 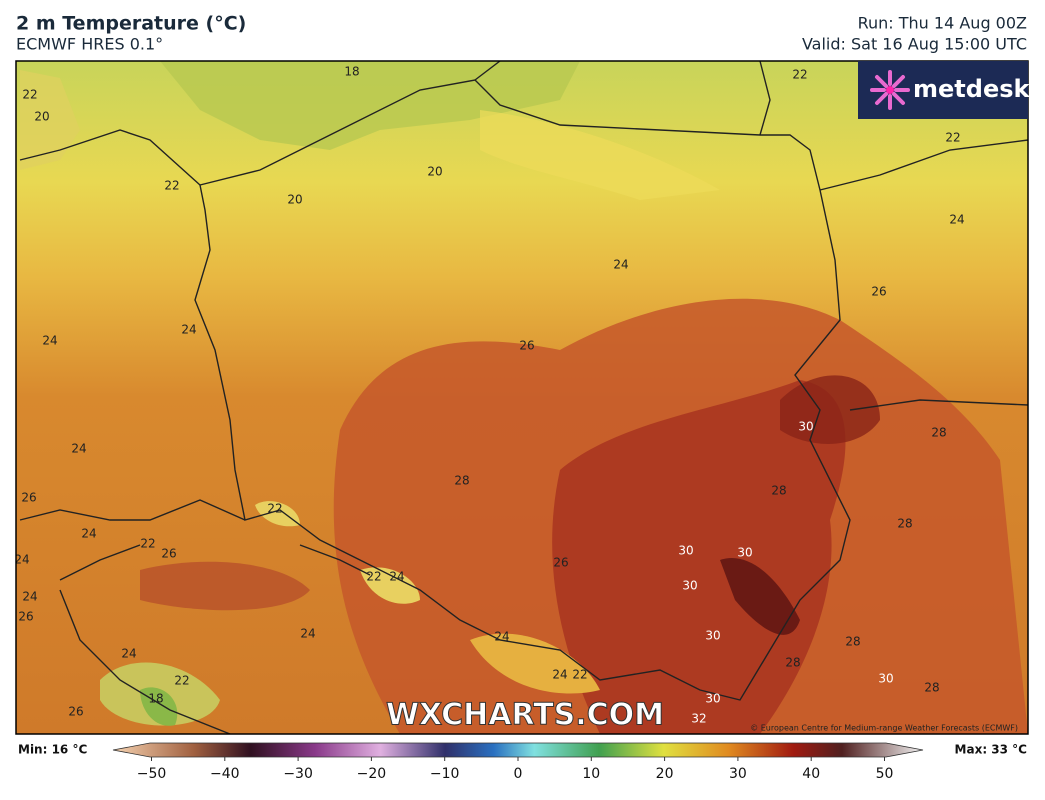 I want to click on contour-label: 32, so click(x=698, y=719).